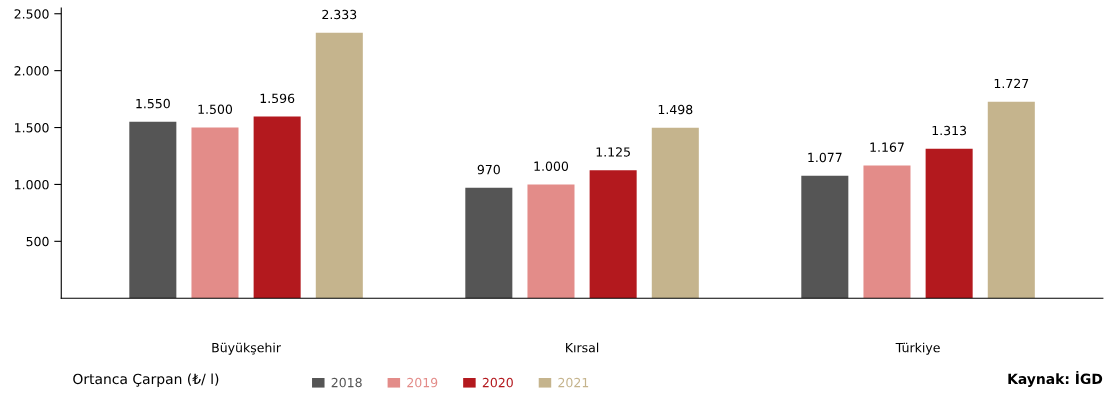 This screenshot has height=403, width=1114. Describe the element at coordinates (497, 382) in the screenshot. I see `legend-label: 2020` at that location.